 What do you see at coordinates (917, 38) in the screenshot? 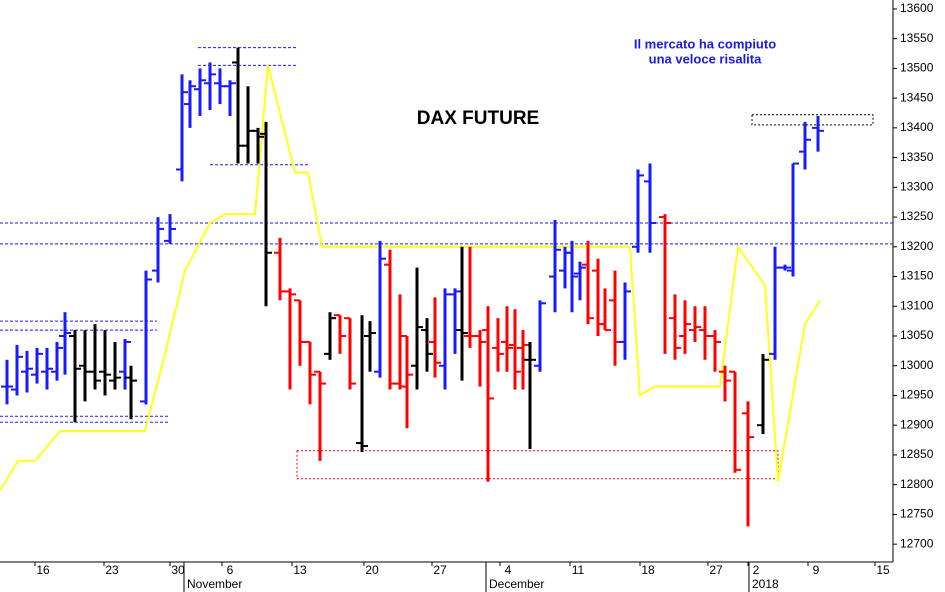
I see `y-tick-label: 13550` at bounding box center [917, 38].